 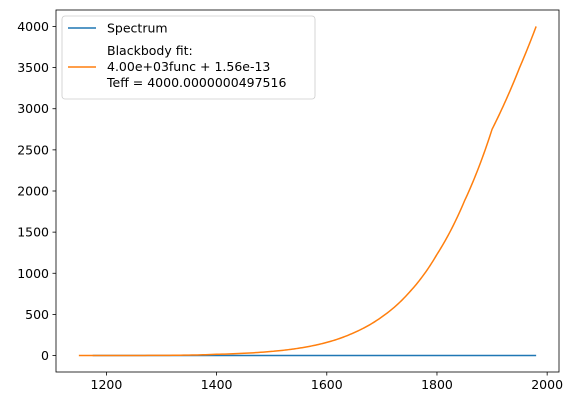 I want to click on x-axis: 1200 1400 1600 1800 2000, so click(x=327, y=382).